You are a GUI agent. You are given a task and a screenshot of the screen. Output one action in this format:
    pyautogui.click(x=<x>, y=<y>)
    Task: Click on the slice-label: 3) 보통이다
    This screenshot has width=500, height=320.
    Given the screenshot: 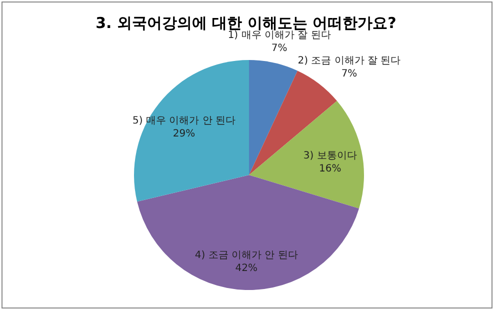 What is the action you would take?
    pyautogui.click(x=330, y=156)
    